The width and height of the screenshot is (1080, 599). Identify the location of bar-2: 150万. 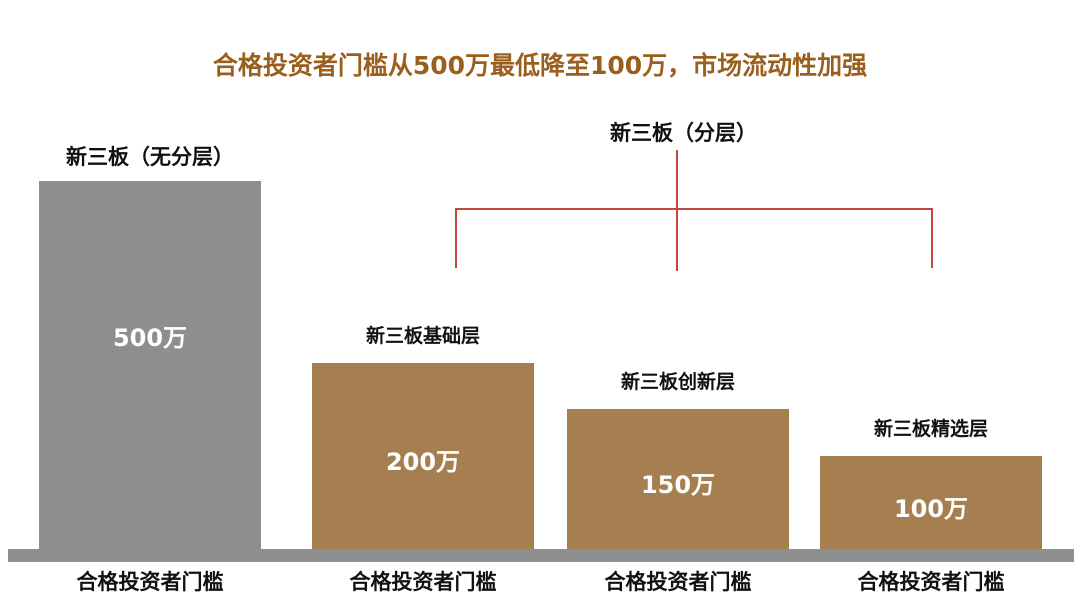
(678, 479).